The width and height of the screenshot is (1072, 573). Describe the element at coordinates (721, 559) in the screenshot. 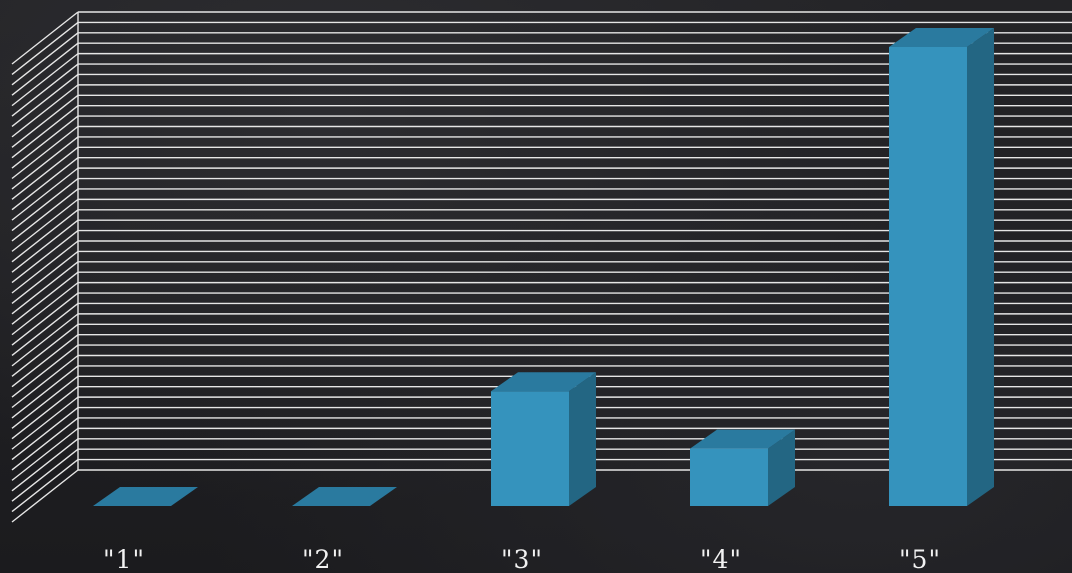

I see `category-label: "4"` at that location.